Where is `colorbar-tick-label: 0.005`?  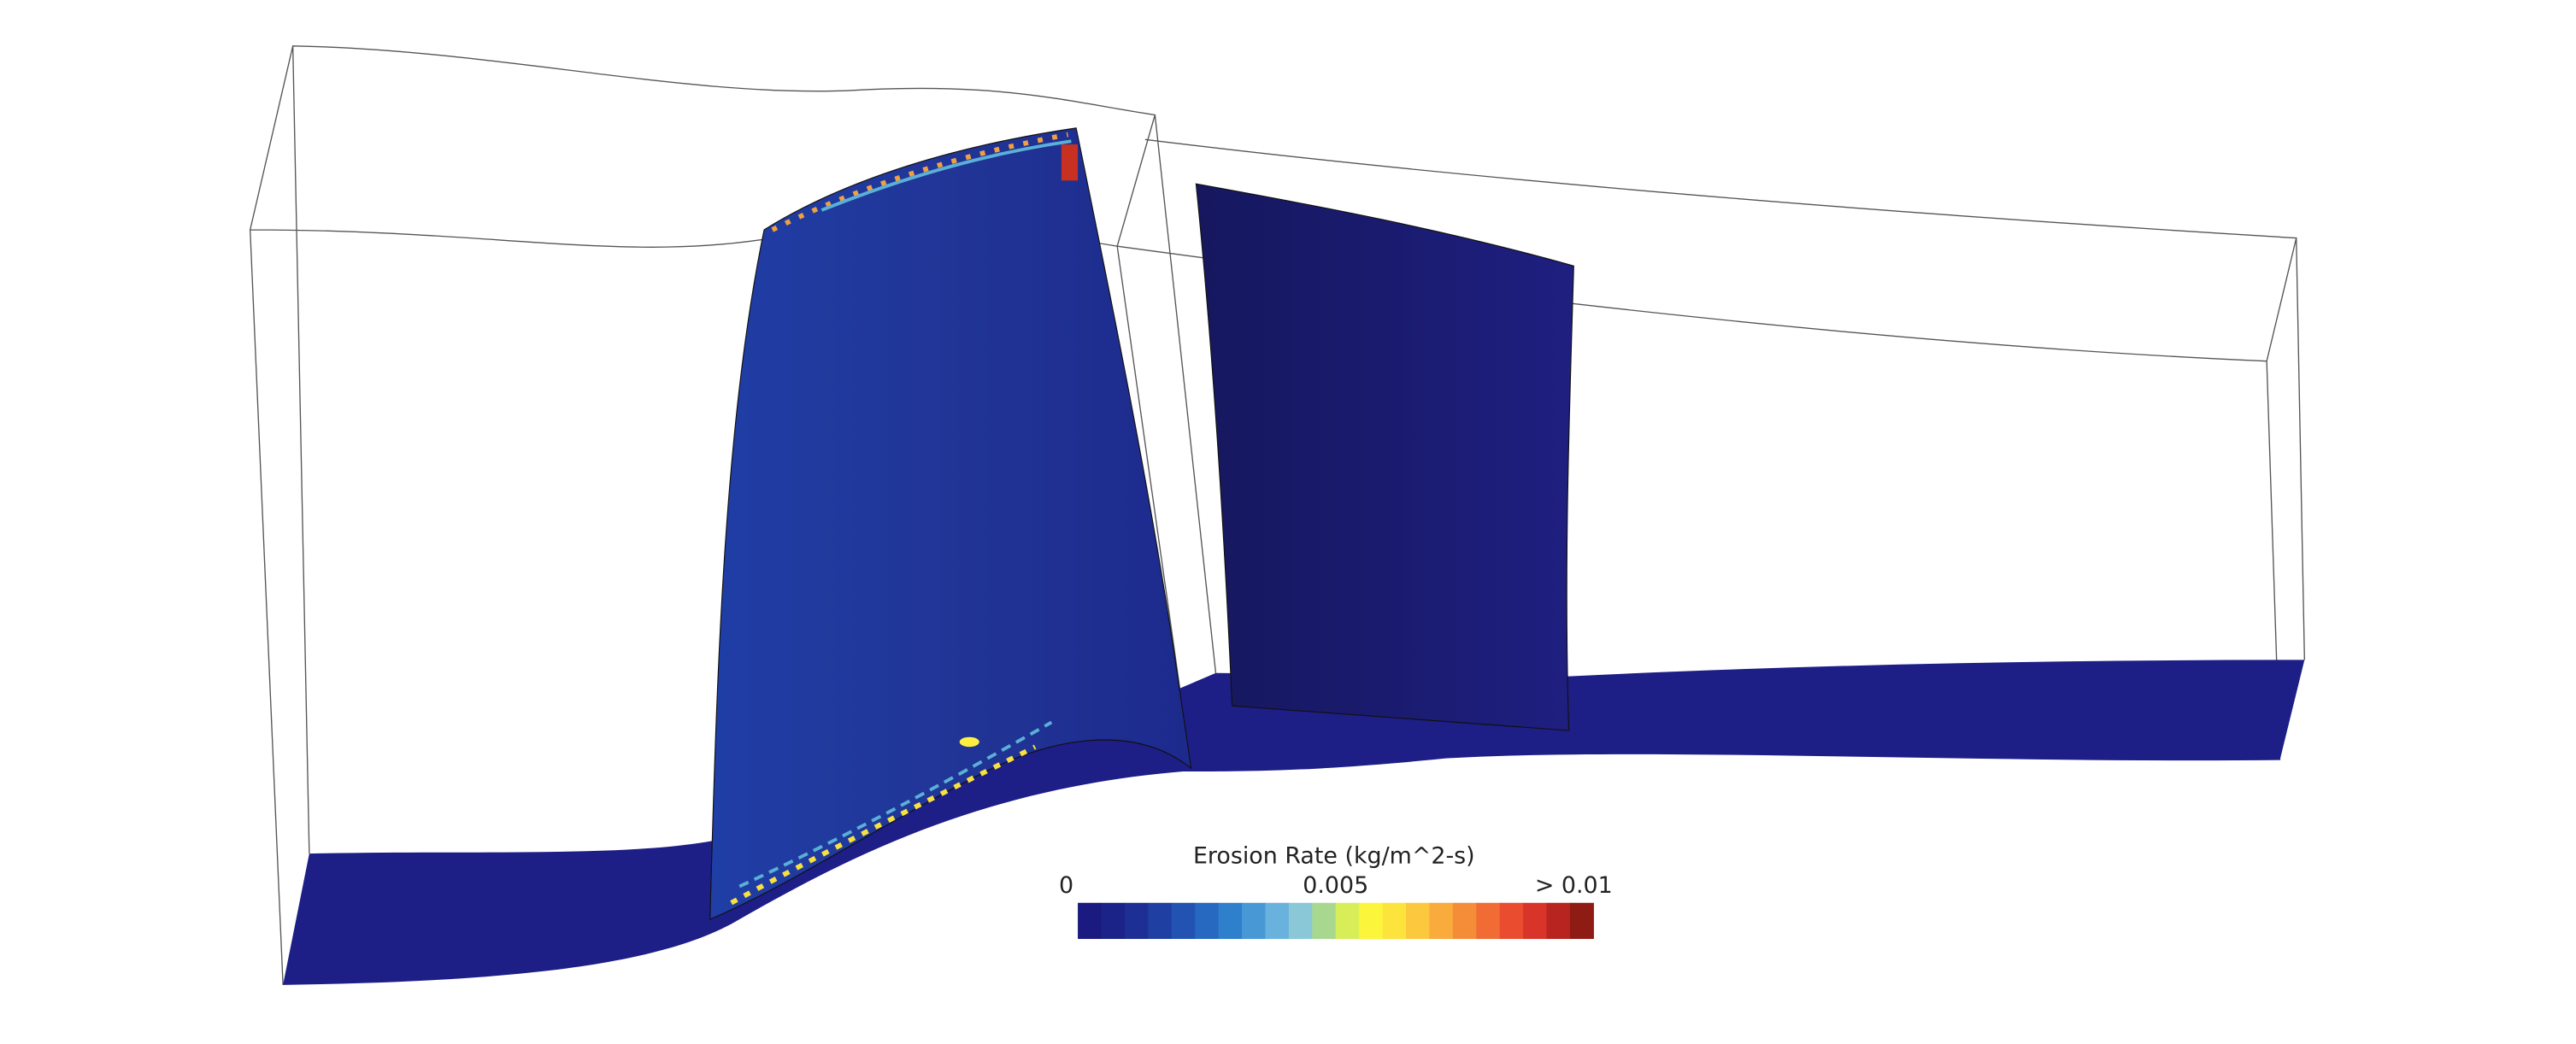
colorbar-tick-label: 0.005 is located at coordinates (1335, 886).